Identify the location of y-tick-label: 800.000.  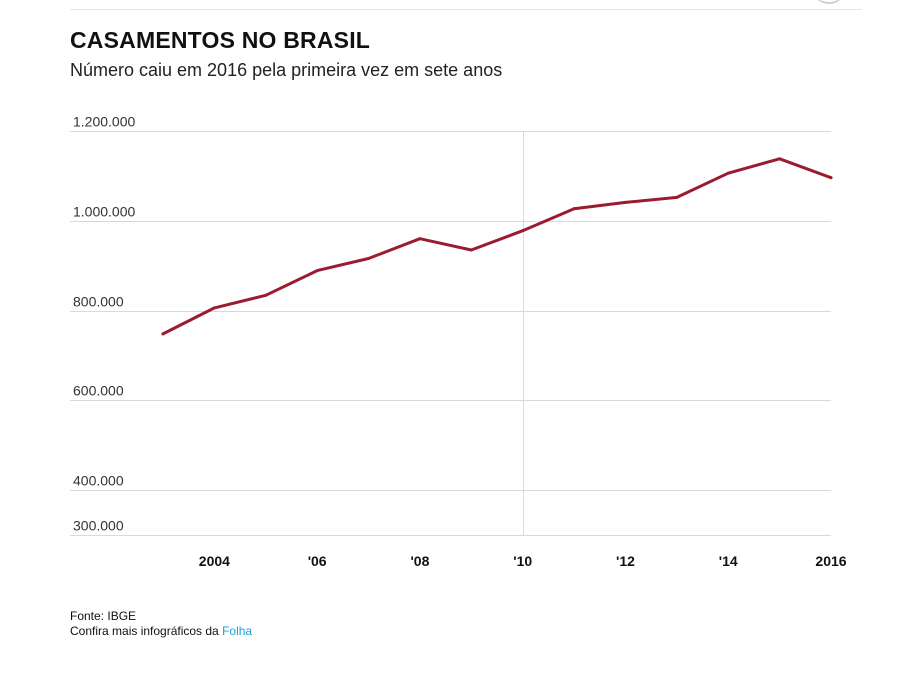
(98, 302).